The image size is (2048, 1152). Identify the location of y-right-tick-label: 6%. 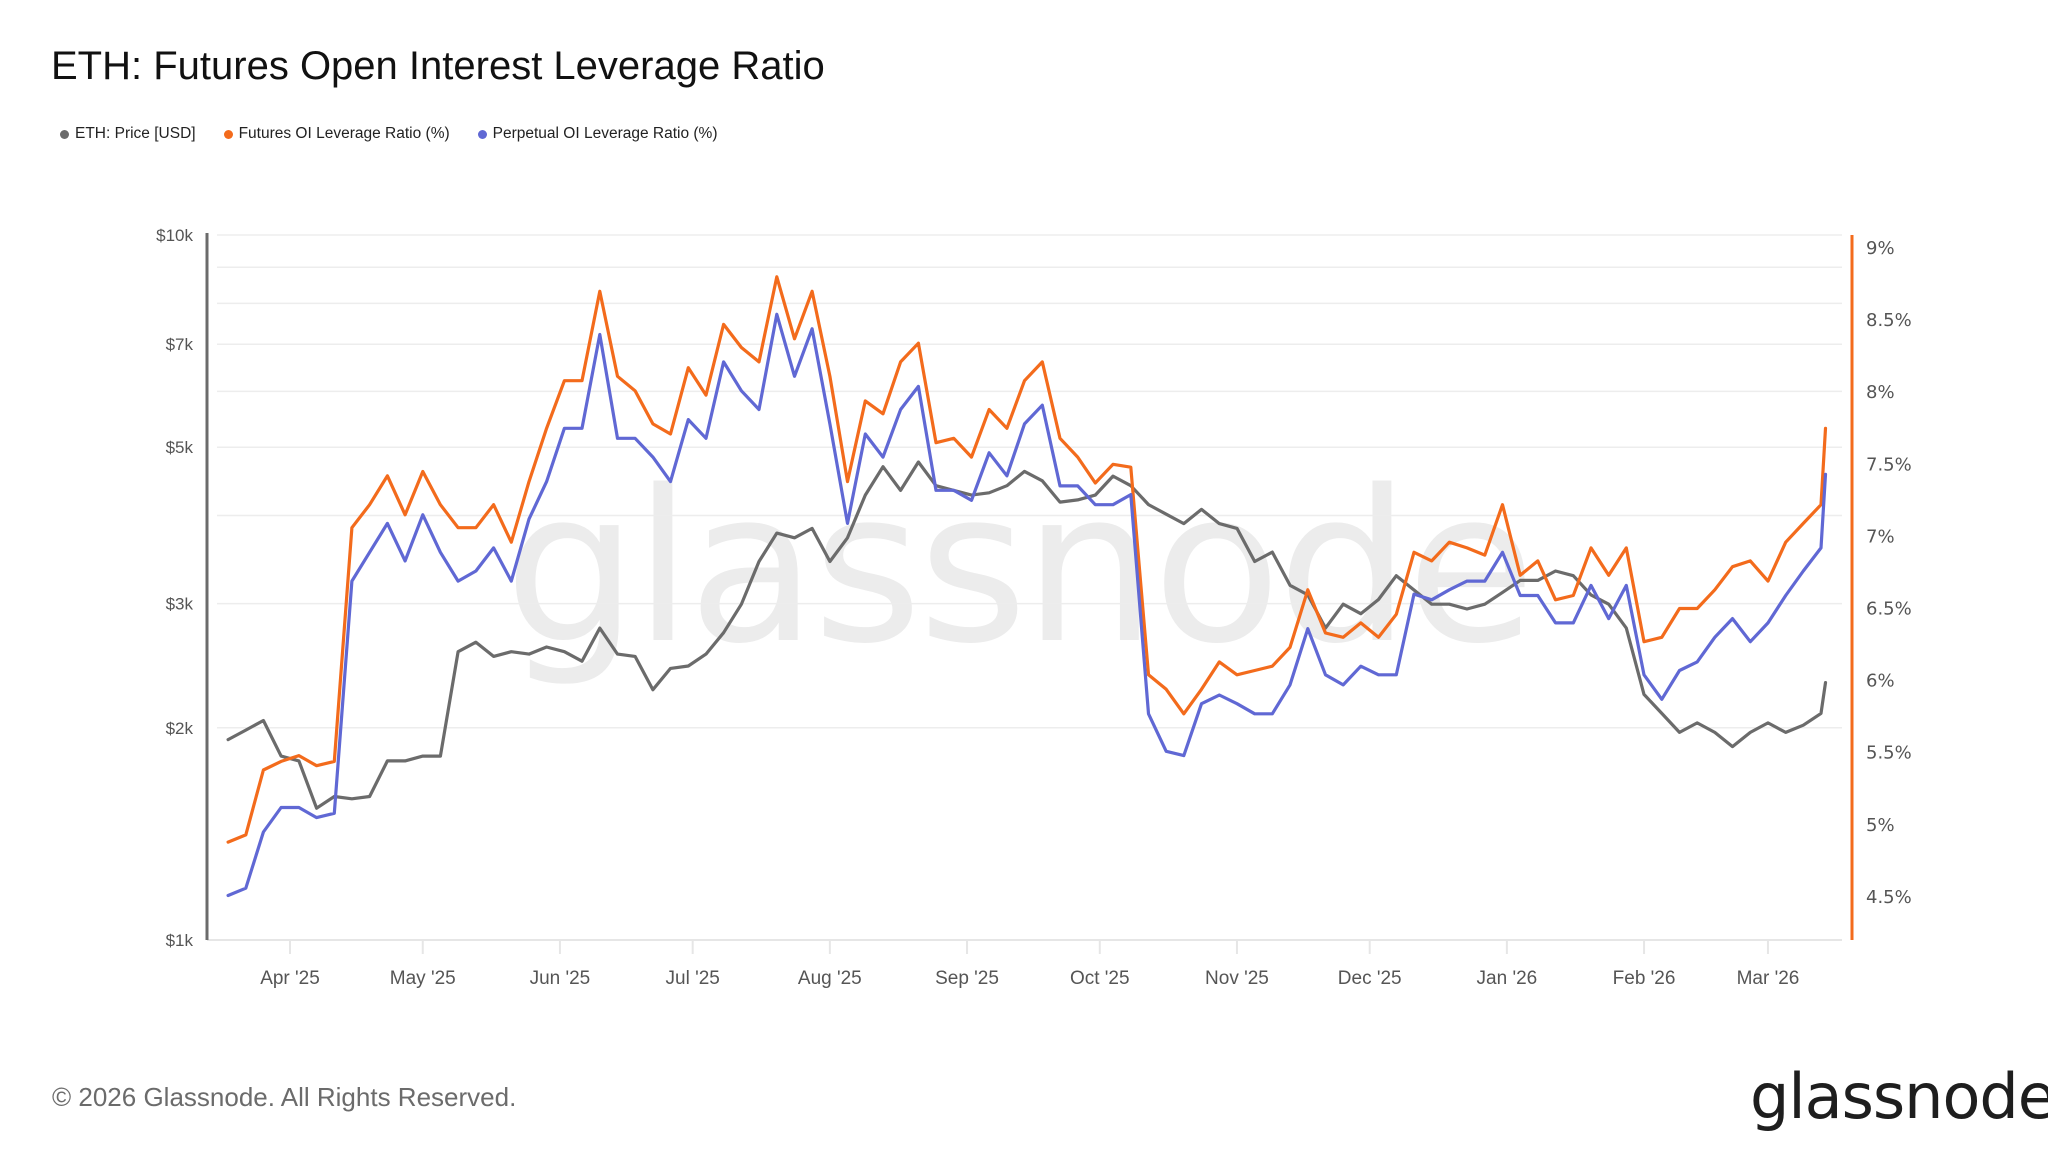
(1880, 681).